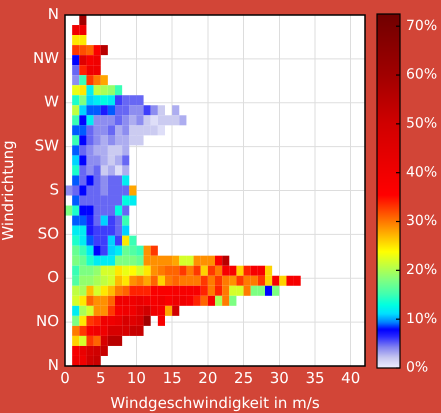 This screenshot has height=413, width=441. What do you see at coordinates (422, 124) in the screenshot?
I see `color-bar-label: 50%` at bounding box center [422, 124].